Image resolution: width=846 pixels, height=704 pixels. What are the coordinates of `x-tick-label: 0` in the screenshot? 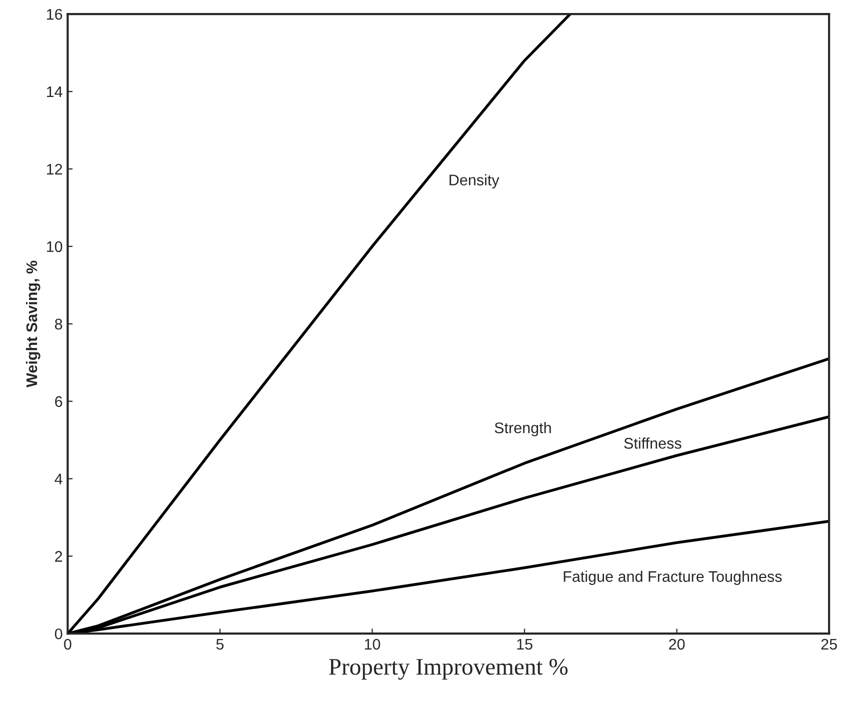 It's located at (68, 644).